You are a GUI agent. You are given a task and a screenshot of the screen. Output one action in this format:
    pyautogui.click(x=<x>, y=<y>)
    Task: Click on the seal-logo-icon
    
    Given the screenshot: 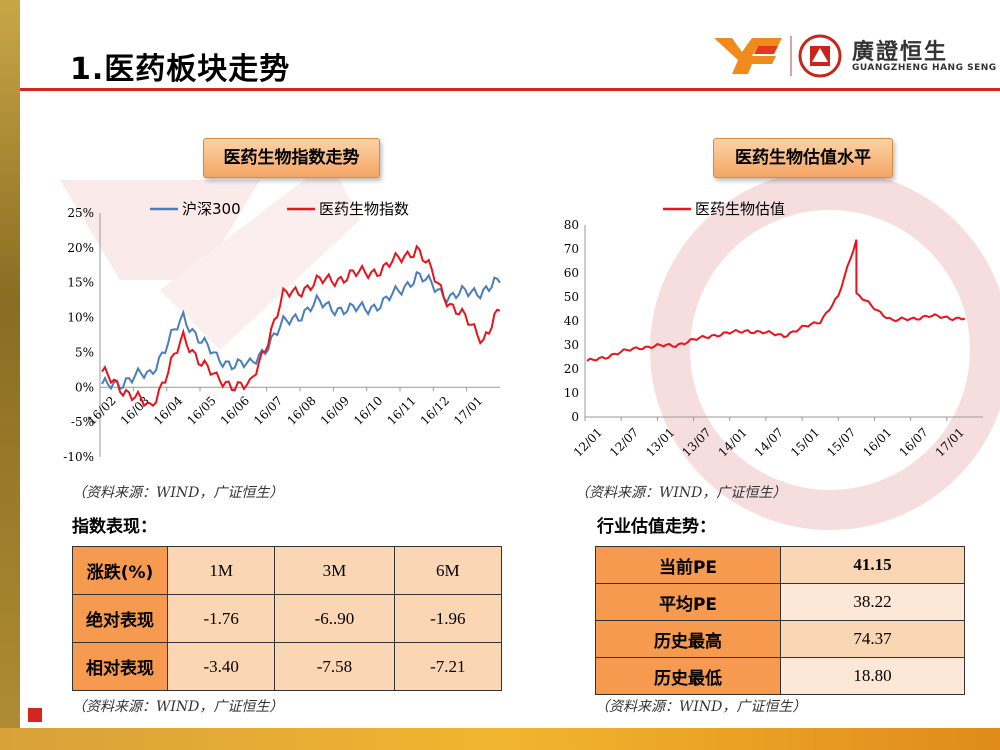 What is the action you would take?
    pyautogui.click(x=820, y=56)
    